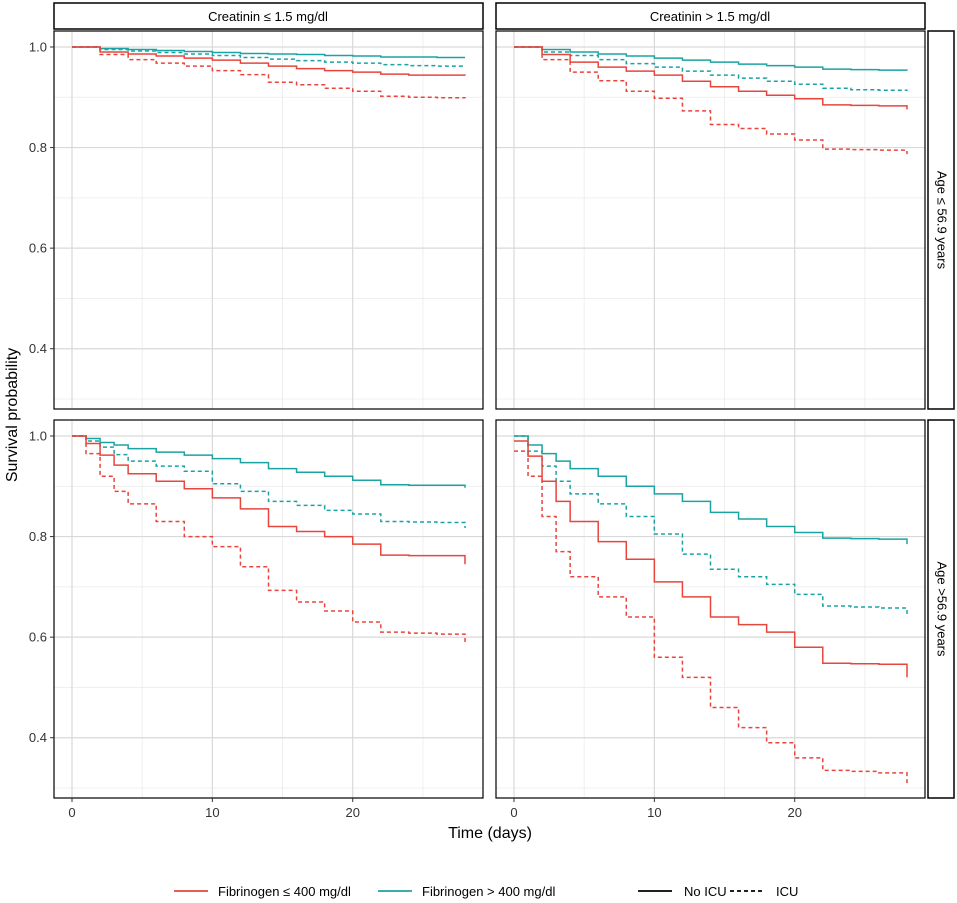 This screenshot has height=903, width=957. I want to click on column-label-2: Creatinin > 1.5 mg/dl, so click(710, 16).